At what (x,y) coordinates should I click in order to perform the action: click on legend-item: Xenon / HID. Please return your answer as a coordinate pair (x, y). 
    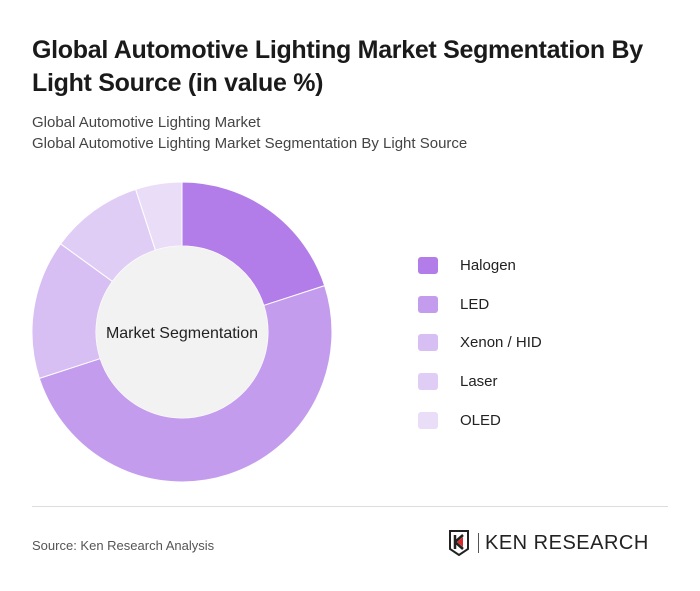
    Looking at the image, I should click on (480, 342).